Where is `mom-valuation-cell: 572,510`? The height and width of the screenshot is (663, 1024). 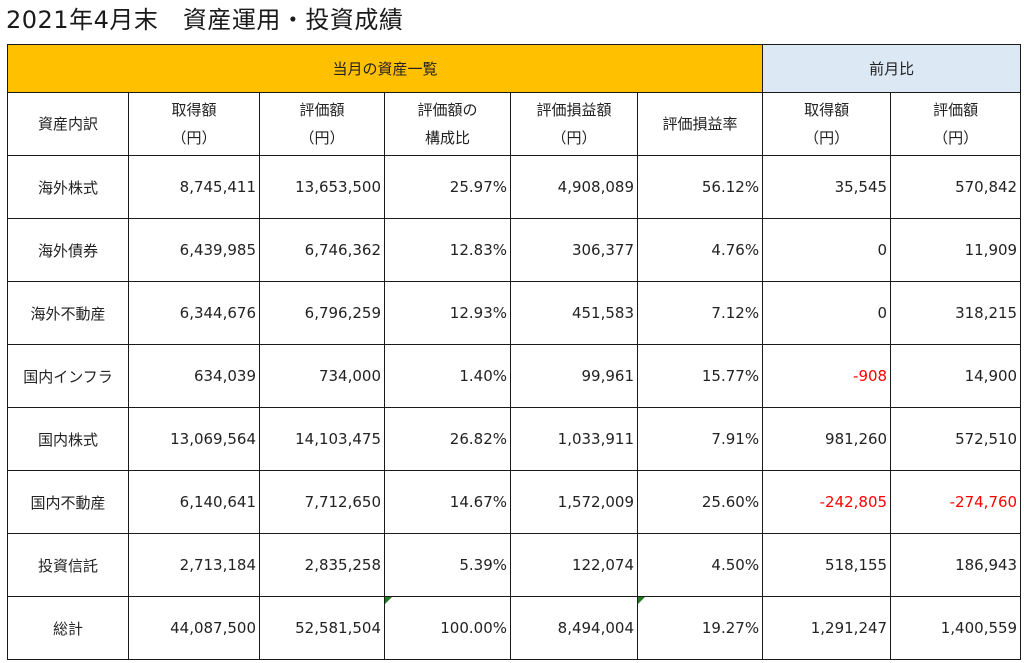
mom-valuation-cell: 572,510 is located at coordinates (956, 439).